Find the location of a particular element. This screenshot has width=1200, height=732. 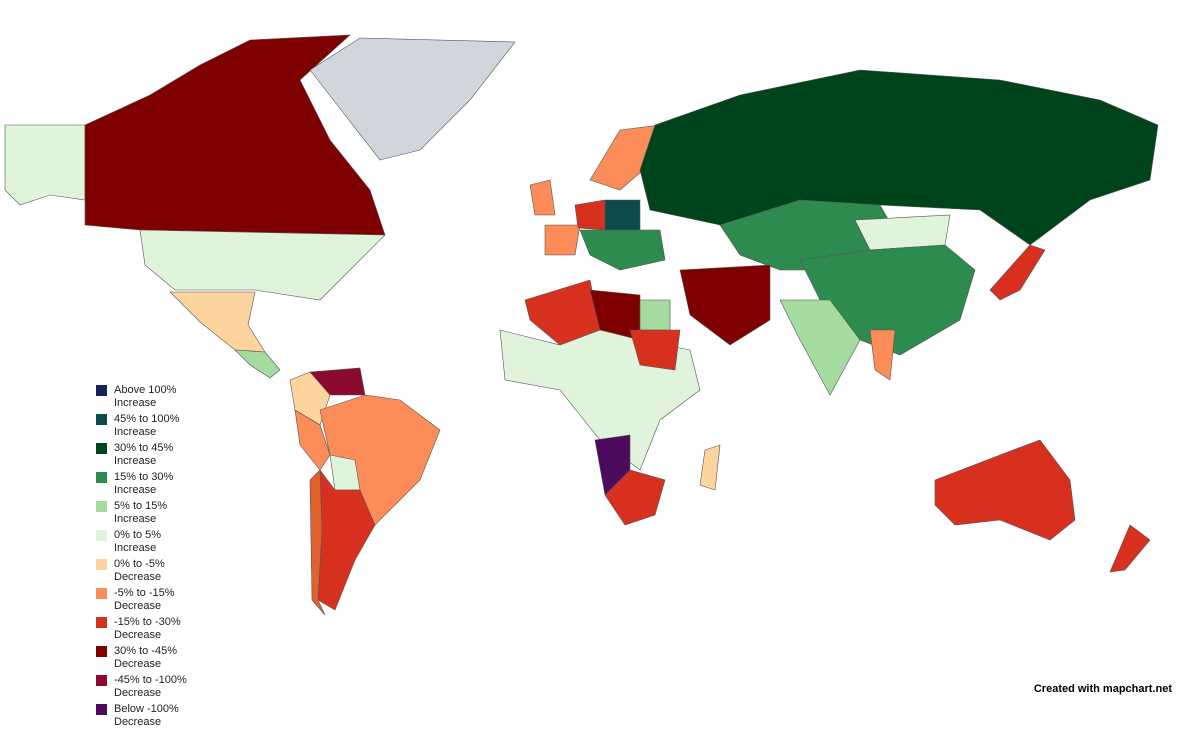

legend-label: 45% to 100% Increase is located at coordinates (147, 425).